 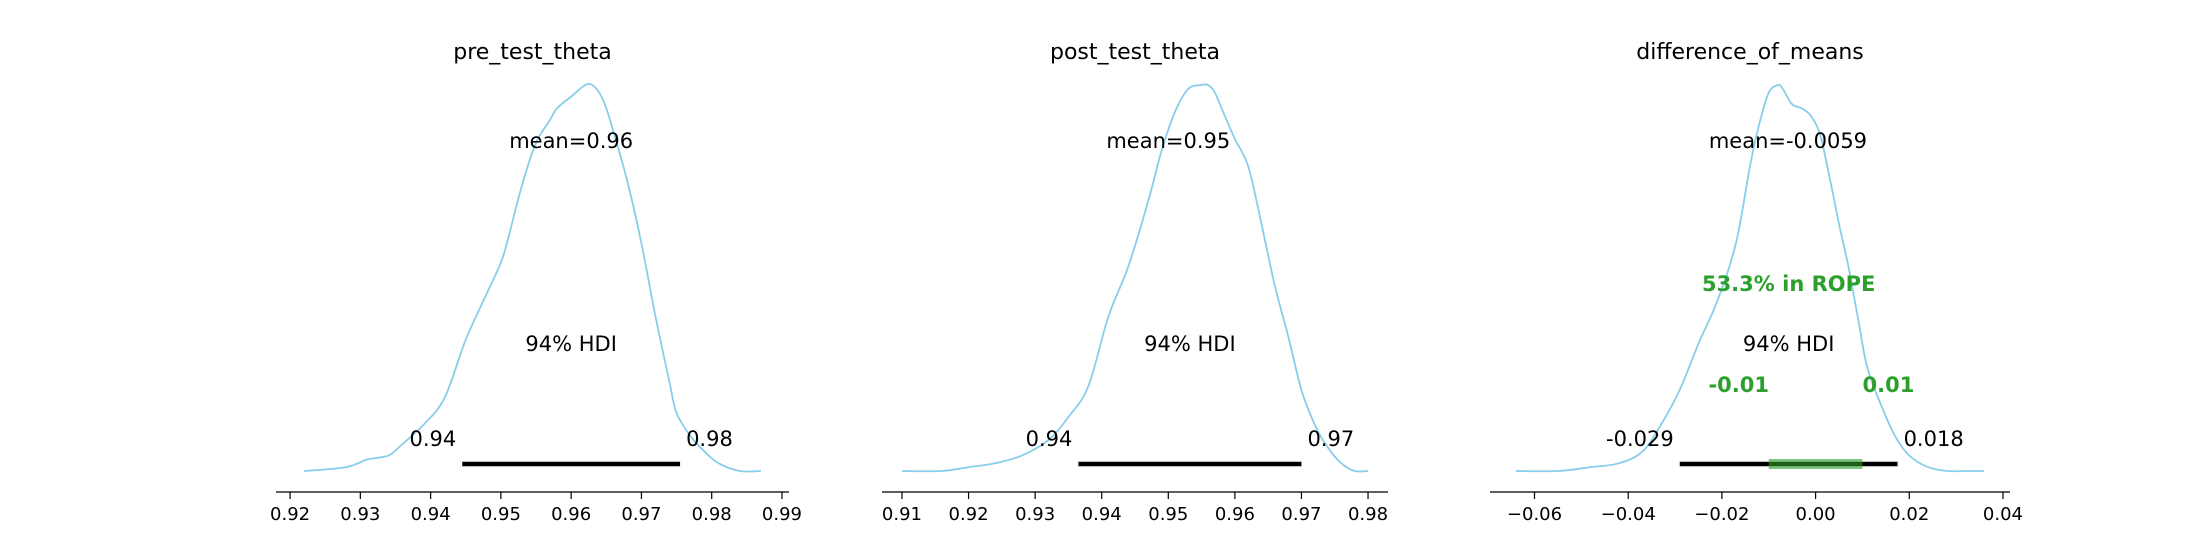 I want to click on hdi-high-label: 0.018, so click(x=1934, y=439).